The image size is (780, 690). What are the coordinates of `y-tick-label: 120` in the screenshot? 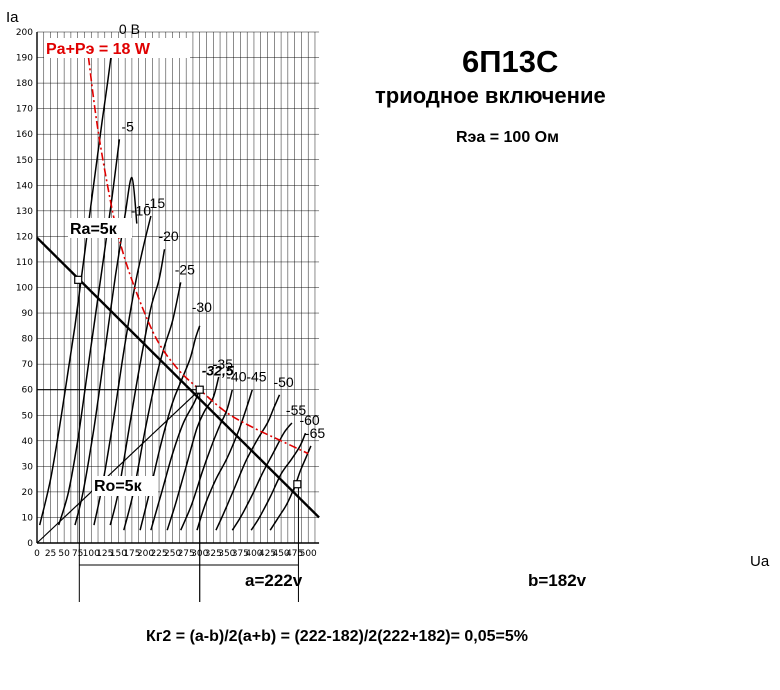 It's located at (24, 237).